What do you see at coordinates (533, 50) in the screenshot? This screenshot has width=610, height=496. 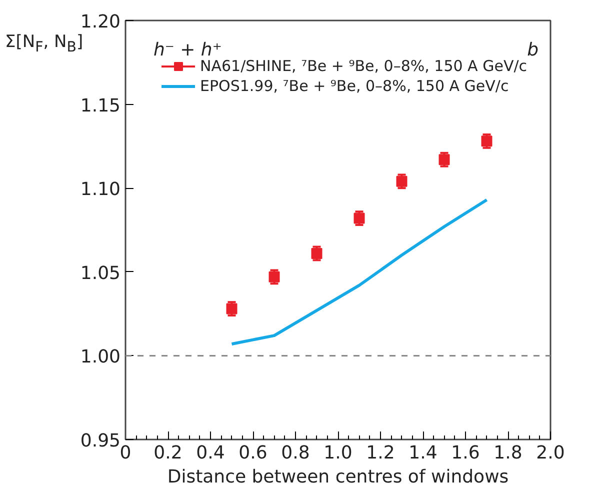 I see `annotation: b` at bounding box center [533, 50].